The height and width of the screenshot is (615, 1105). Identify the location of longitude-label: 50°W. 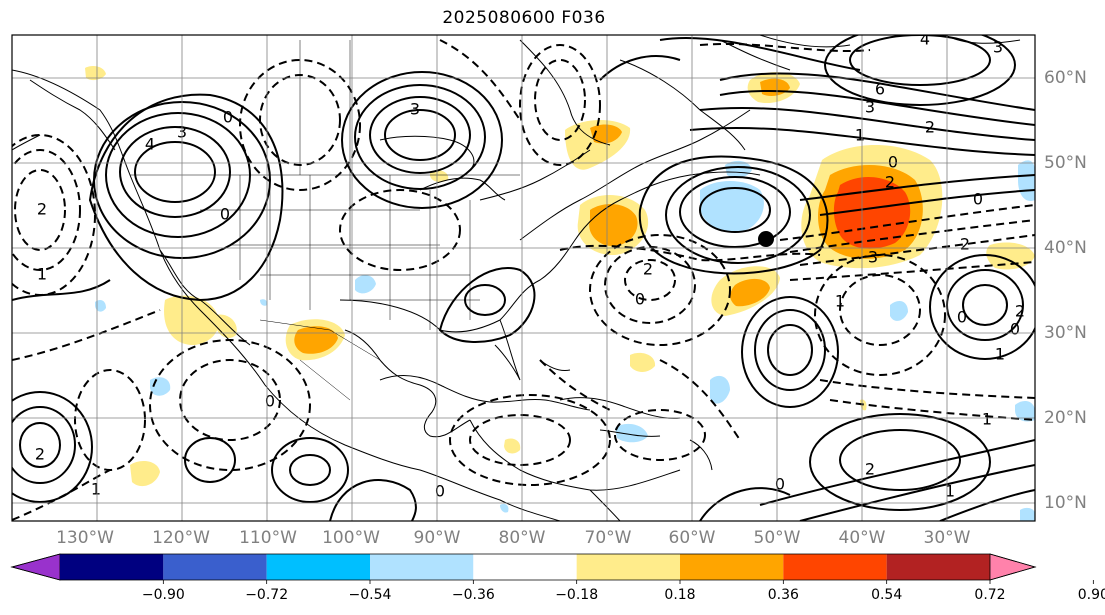
(777, 538).